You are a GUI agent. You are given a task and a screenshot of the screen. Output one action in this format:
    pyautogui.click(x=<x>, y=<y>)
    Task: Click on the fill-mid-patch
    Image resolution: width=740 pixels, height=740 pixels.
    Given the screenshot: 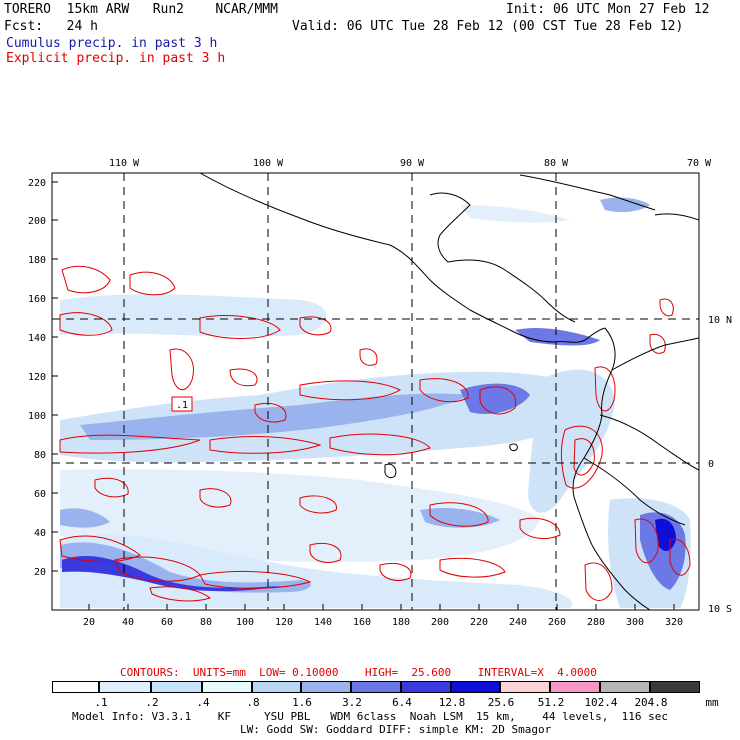 What is the action you would take?
    pyautogui.click(x=460, y=518)
    